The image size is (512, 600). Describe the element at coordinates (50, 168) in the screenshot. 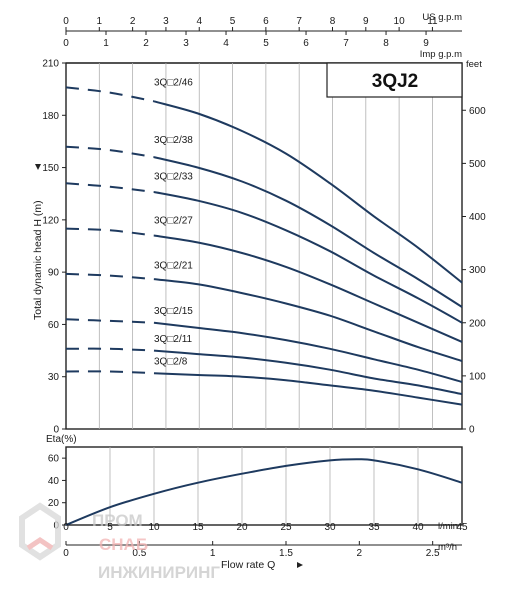

I see `head-m-tick-label: 150` at that location.